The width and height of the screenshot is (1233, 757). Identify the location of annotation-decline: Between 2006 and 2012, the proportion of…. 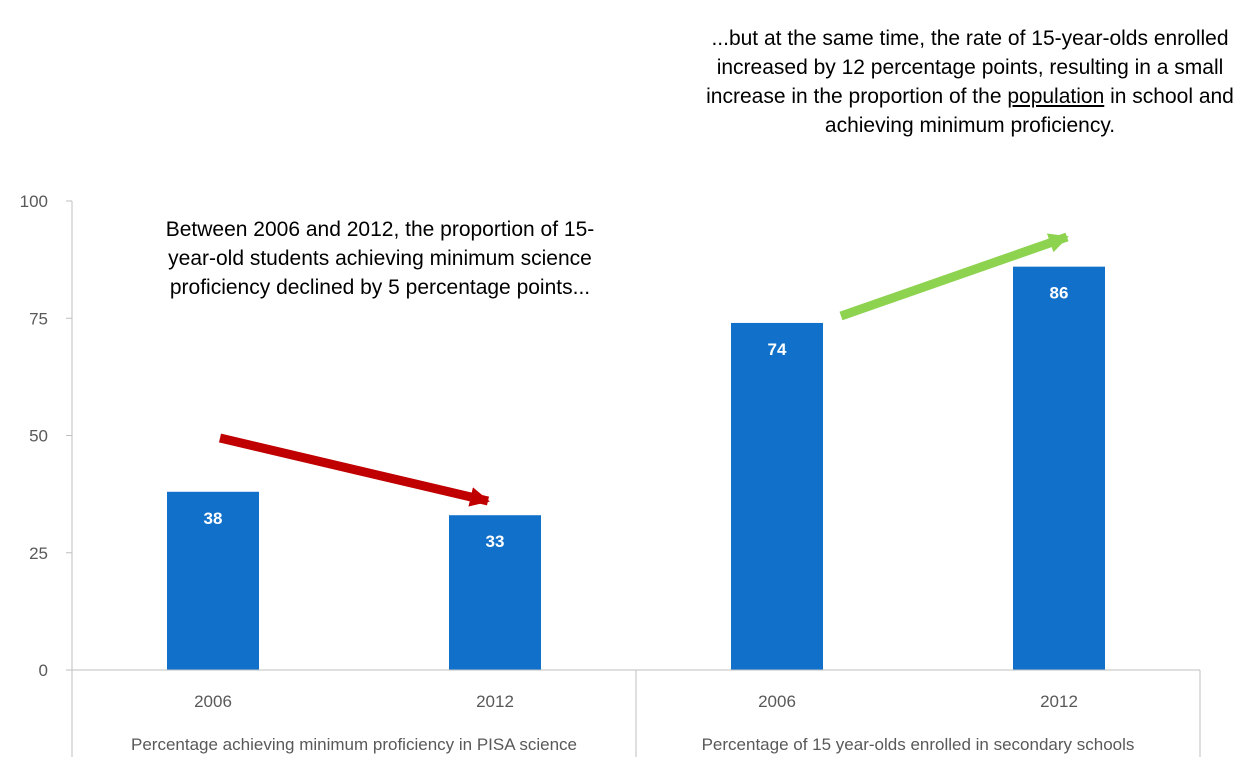
(380, 258).